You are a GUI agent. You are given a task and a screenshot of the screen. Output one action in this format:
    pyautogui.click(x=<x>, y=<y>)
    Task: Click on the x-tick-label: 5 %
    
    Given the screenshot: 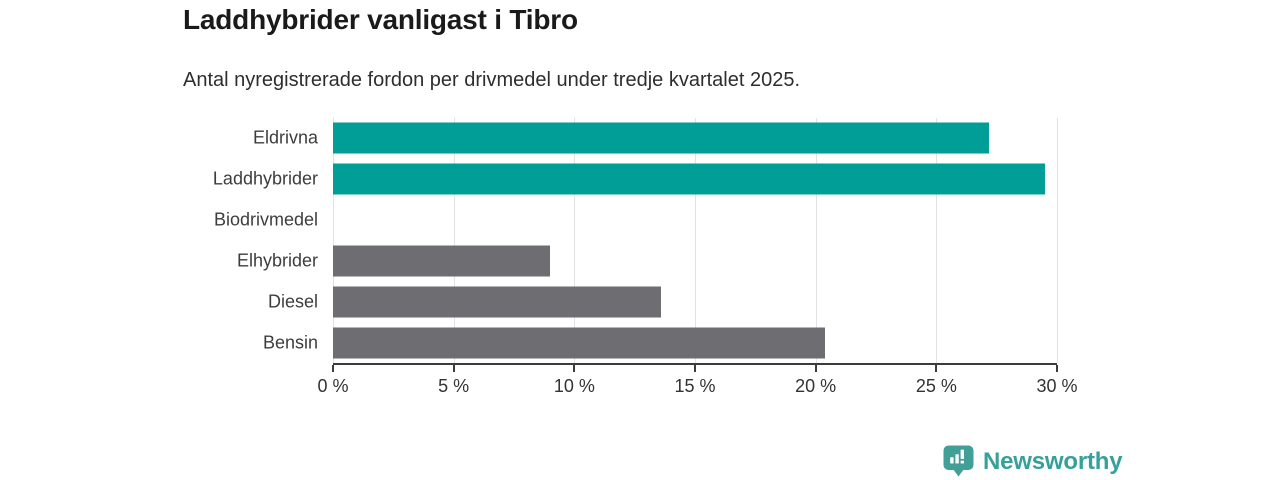 What is the action you would take?
    pyautogui.click(x=454, y=386)
    